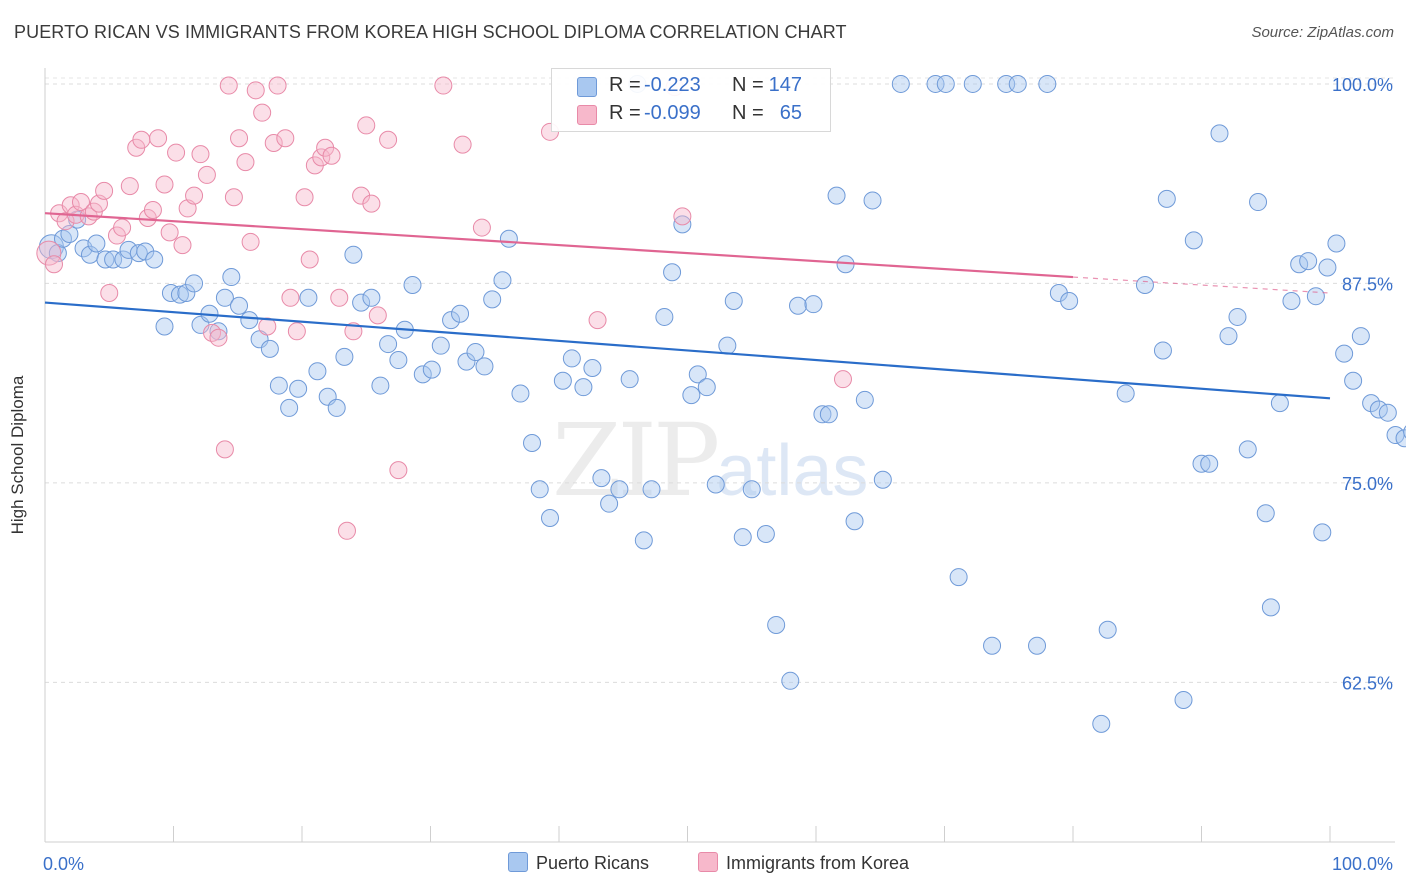 This screenshot has height=892, width=1406. I want to click on legend-n-value: 65, so click(790, 113).